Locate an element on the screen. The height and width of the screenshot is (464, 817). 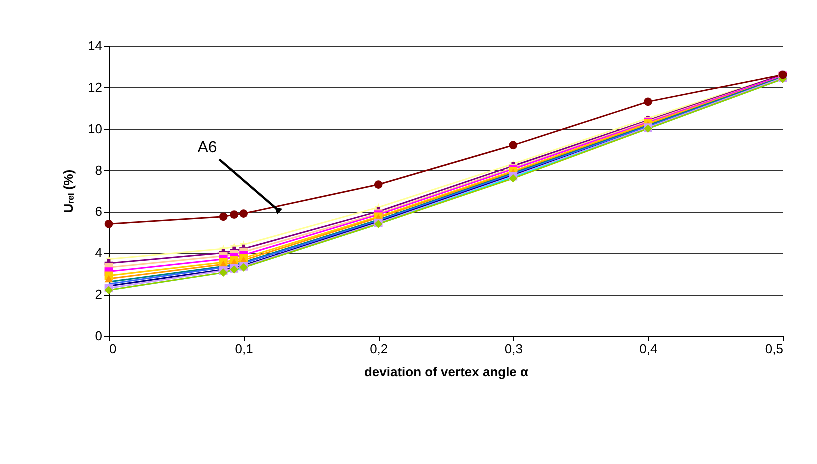
x-tick-label: 0,3 is located at coordinates (513, 349).